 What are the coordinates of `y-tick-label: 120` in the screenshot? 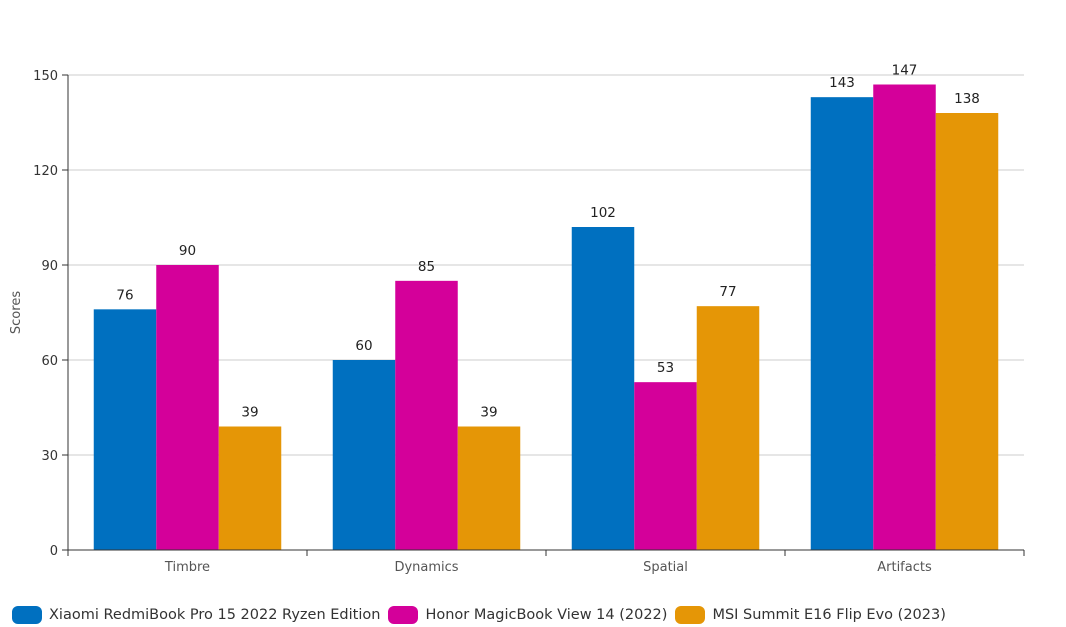 It's located at (45, 171).